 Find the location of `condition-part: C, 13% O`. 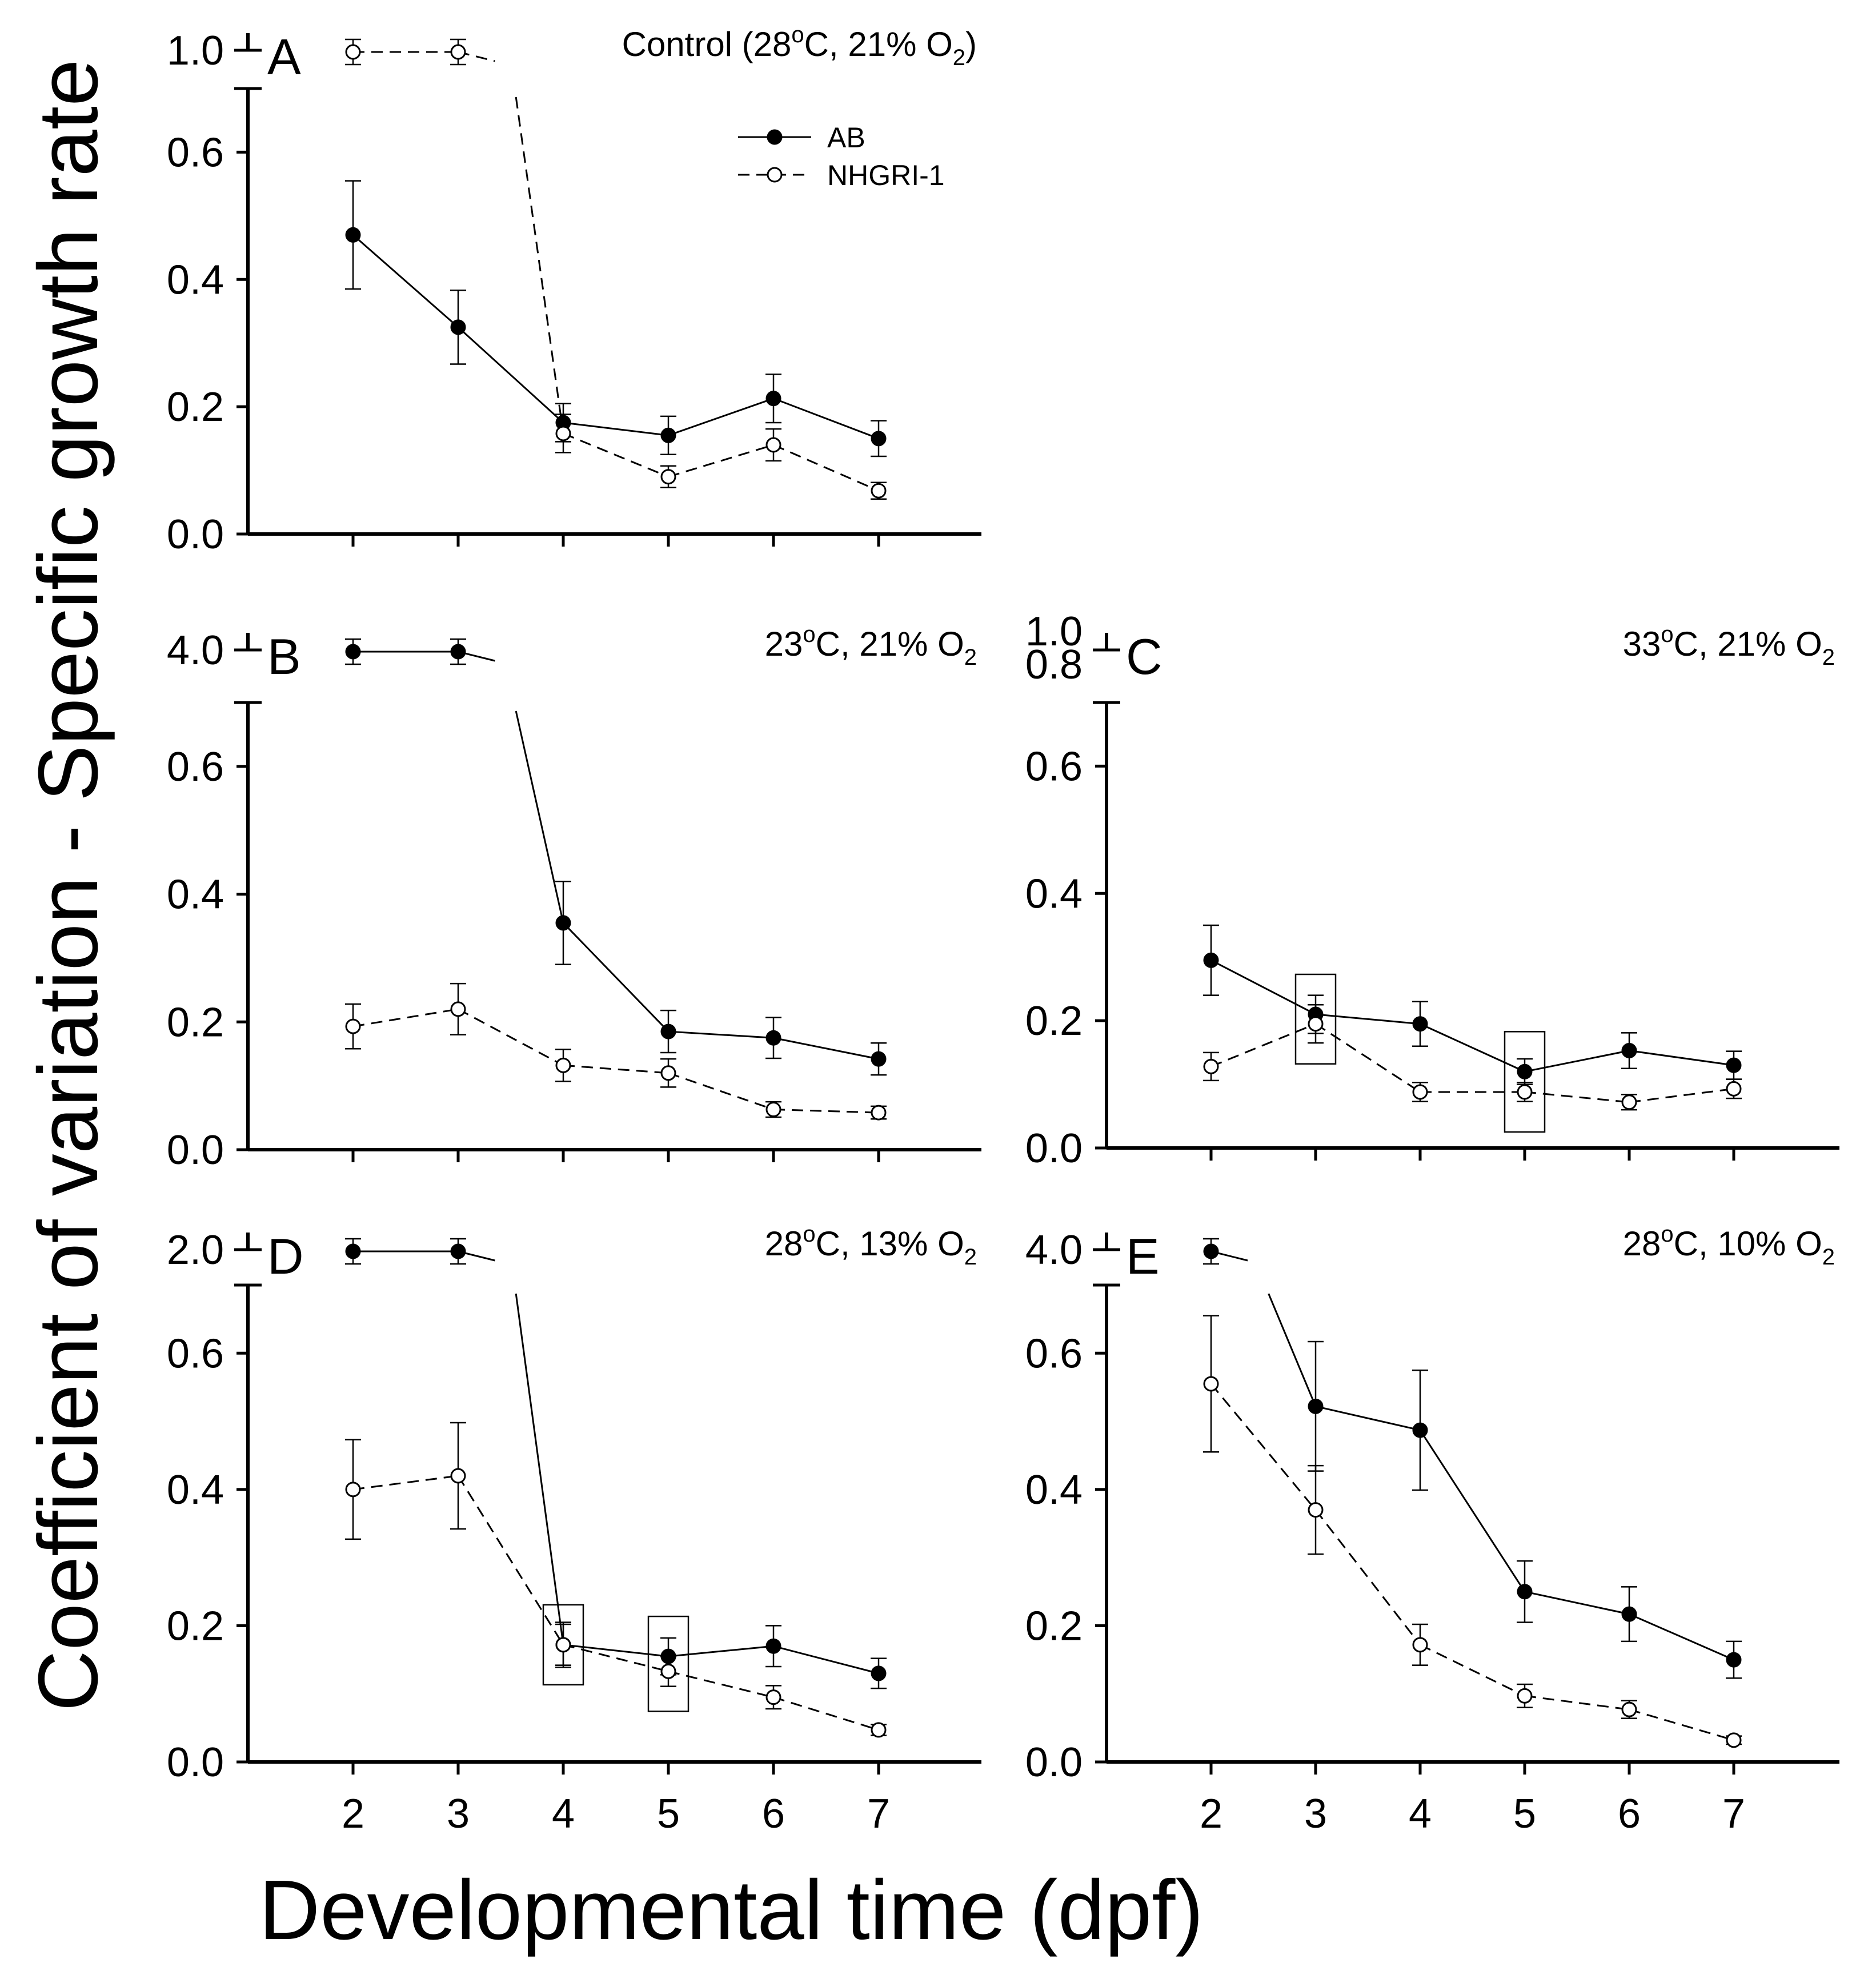

condition-part: C, 13% O is located at coordinates (890, 1244).